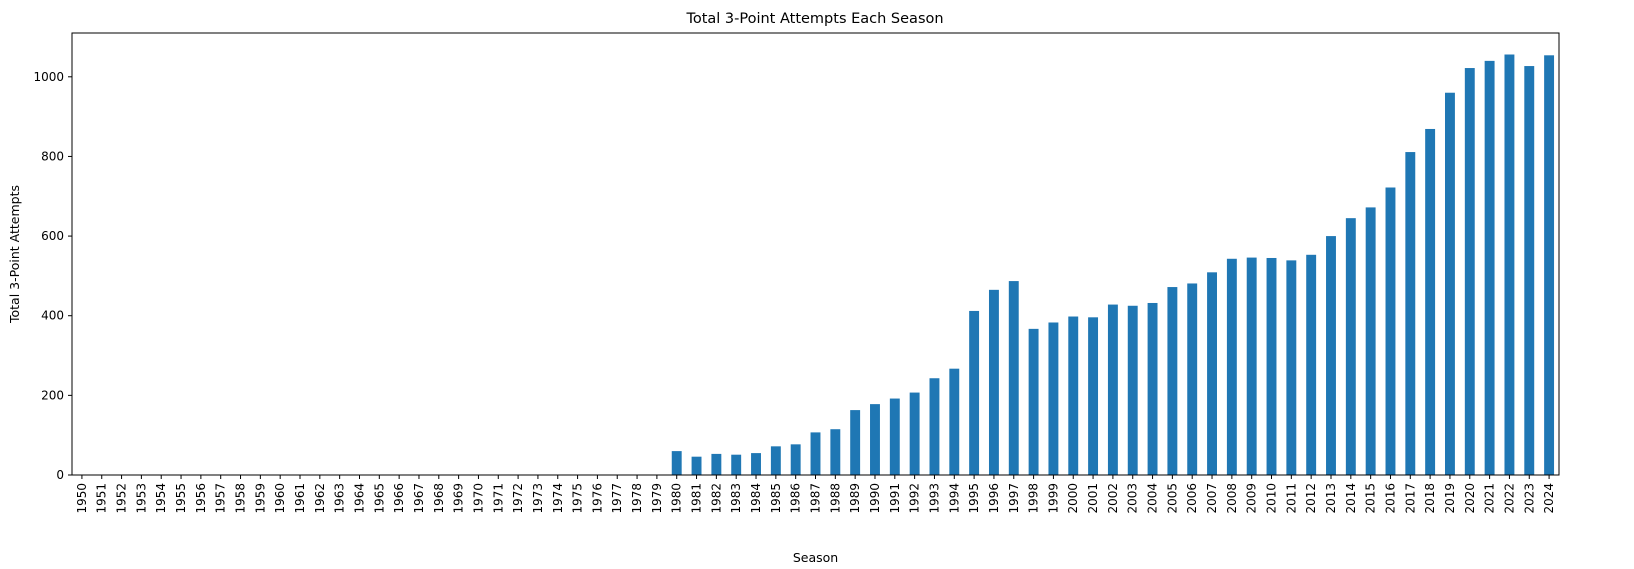 This screenshot has width=1634, height=569. I want to click on bar-2017, so click(1410, 313).